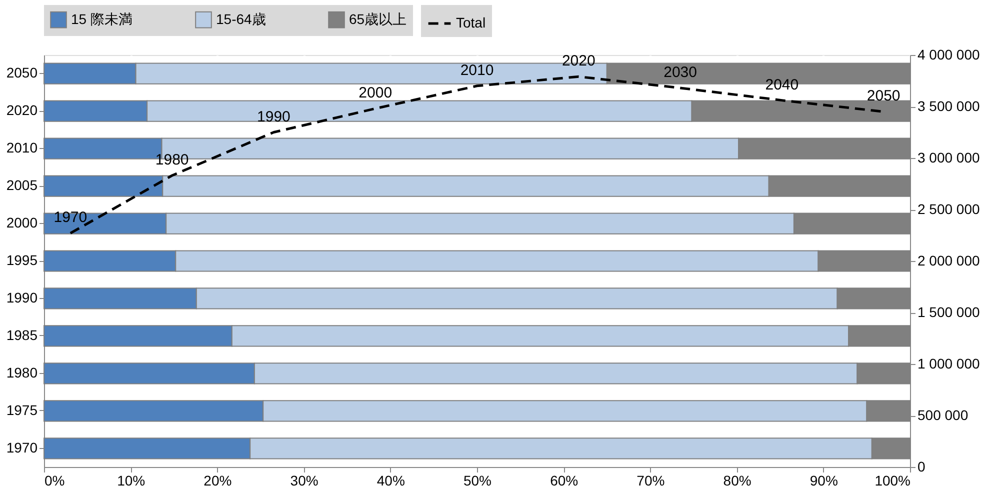 This screenshot has width=985, height=493. I want to click on y-tick-label: 2010, so click(22, 148).